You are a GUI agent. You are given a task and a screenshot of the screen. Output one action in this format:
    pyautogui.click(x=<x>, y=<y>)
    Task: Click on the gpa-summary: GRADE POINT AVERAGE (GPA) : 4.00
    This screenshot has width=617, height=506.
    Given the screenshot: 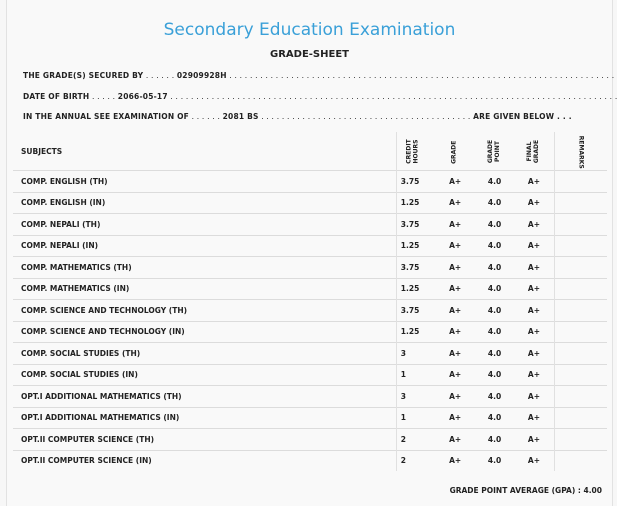 What is the action you would take?
    pyautogui.click(x=526, y=490)
    